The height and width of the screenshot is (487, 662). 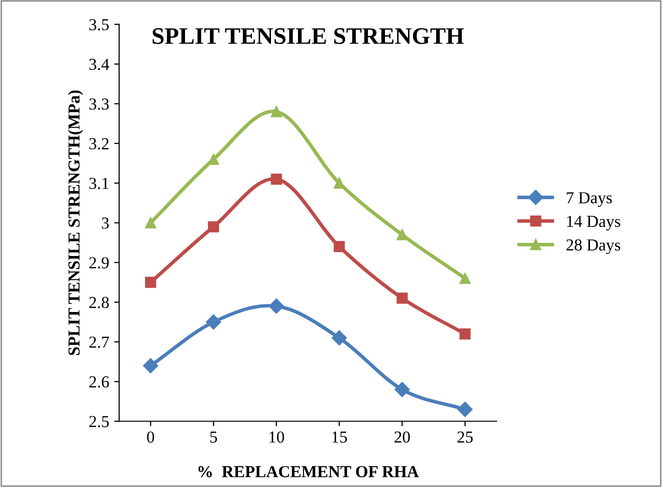 What do you see at coordinates (99, 382) in the screenshot?
I see `y-tick-label: 2.6` at bounding box center [99, 382].